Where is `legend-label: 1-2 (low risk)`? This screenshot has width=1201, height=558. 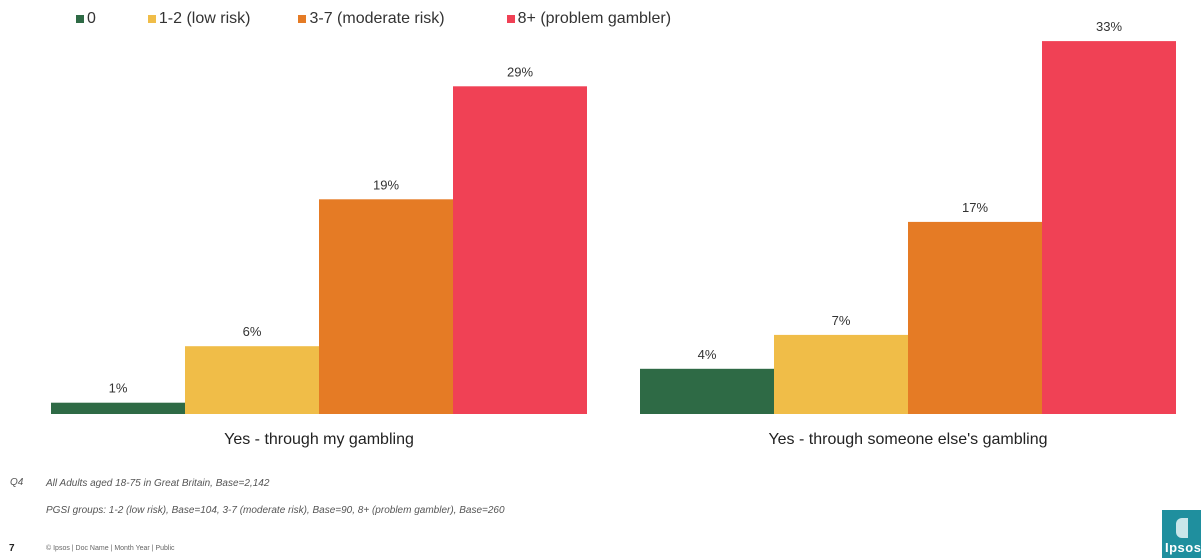 legend-label: 1-2 (low risk) is located at coordinates (204, 18).